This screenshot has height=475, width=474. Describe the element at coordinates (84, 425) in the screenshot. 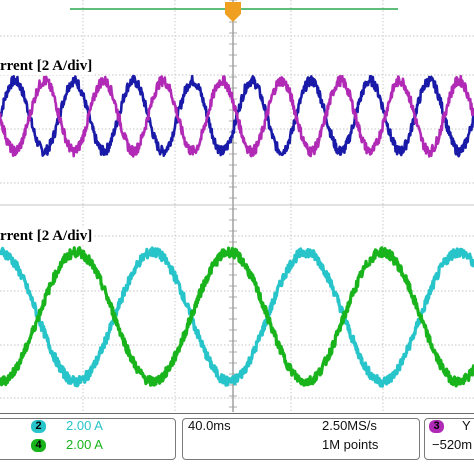

I see `ch2-scale: 2.00 A` at that location.